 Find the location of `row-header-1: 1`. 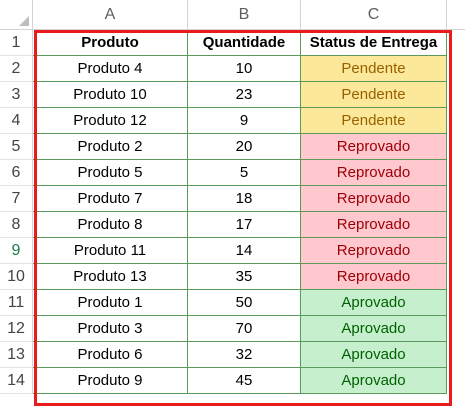

row-header-1: 1 is located at coordinates (16, 43).